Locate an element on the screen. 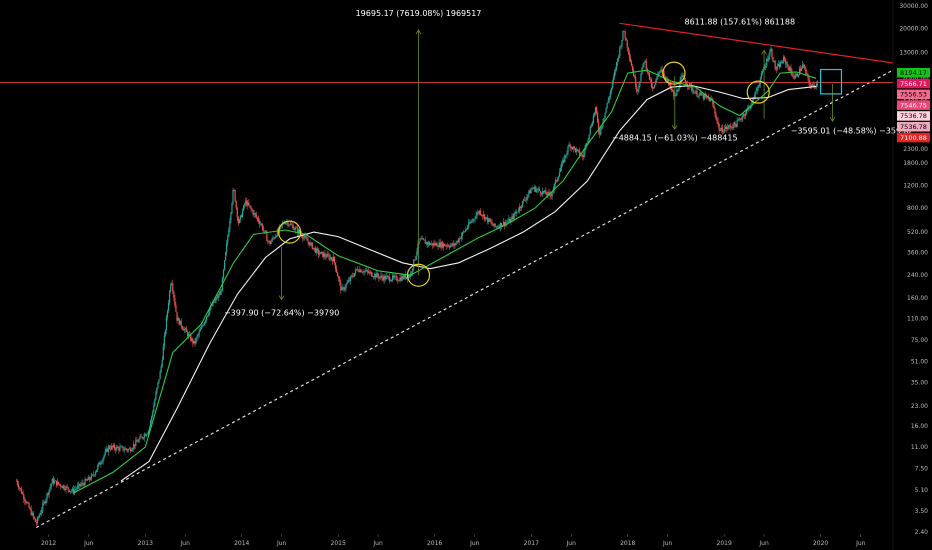  x-tick-label: 2012 is located at coordinates (48, 543).